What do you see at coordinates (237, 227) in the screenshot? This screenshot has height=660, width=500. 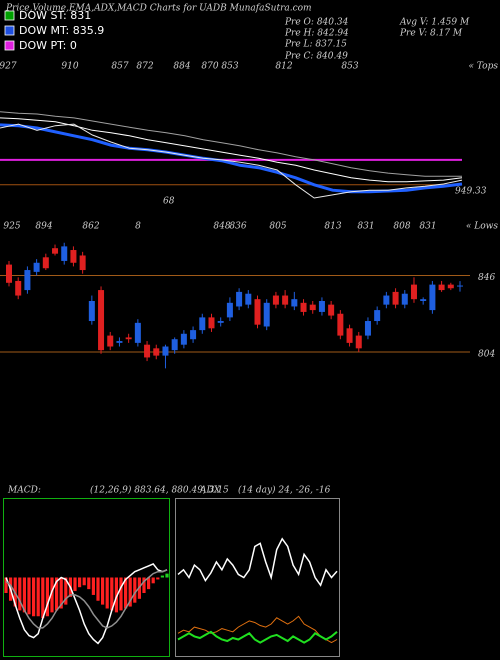 I see `lows-label: 836` at bounding box center [237, 227].